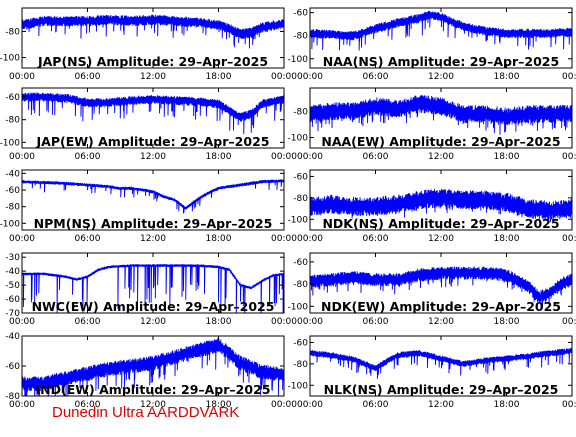  Describe the element at coordinates (146, 412) in the screenshot. I see `station-label: Dunedin Ultra AARDDVARK` at that location.